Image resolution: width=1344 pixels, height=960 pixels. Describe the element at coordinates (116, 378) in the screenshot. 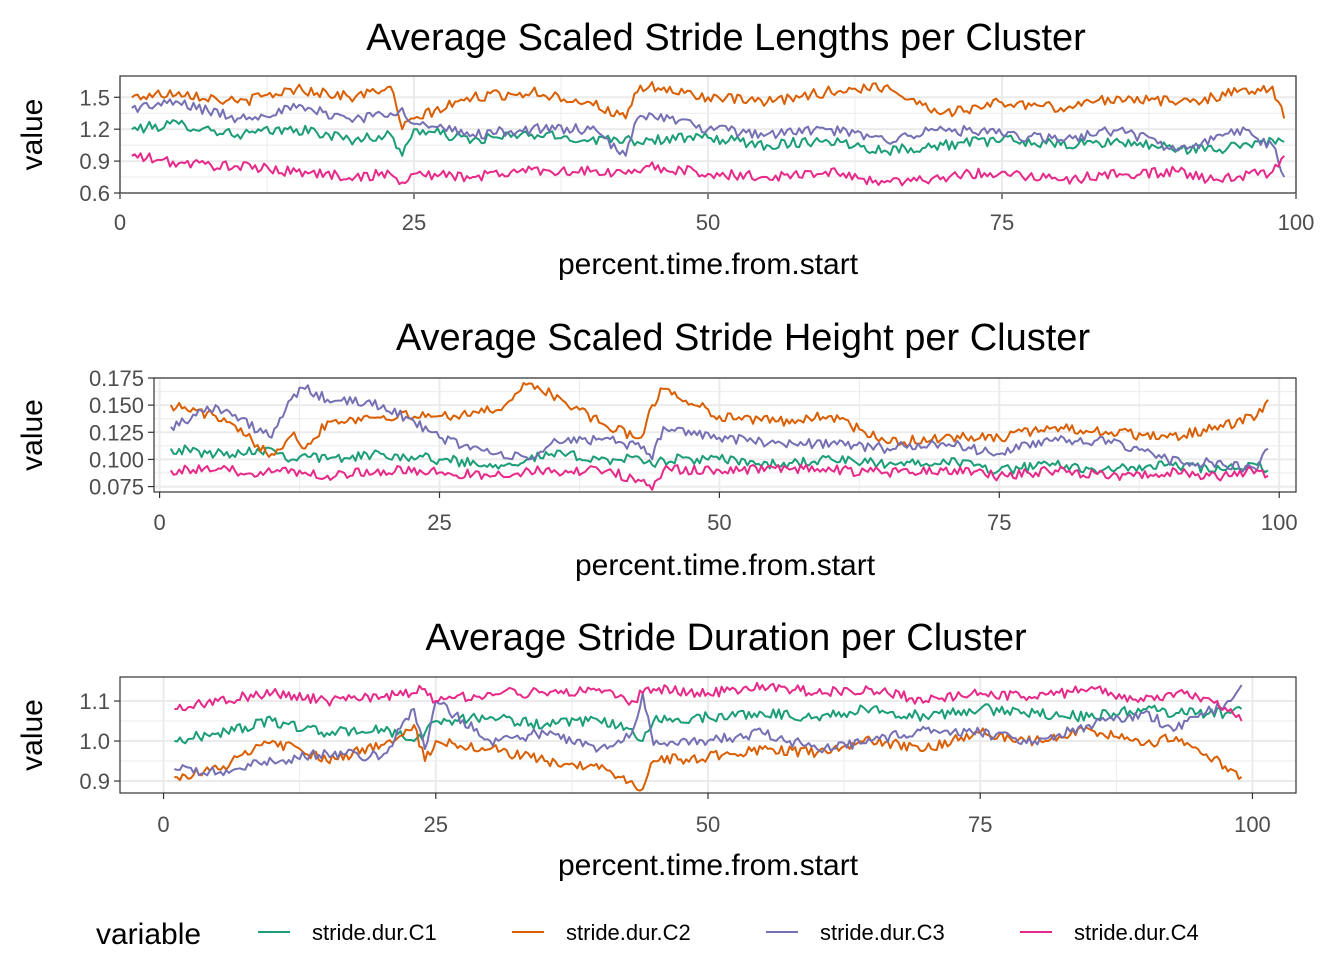

I see `y-tick-label: 0.175` at that location.